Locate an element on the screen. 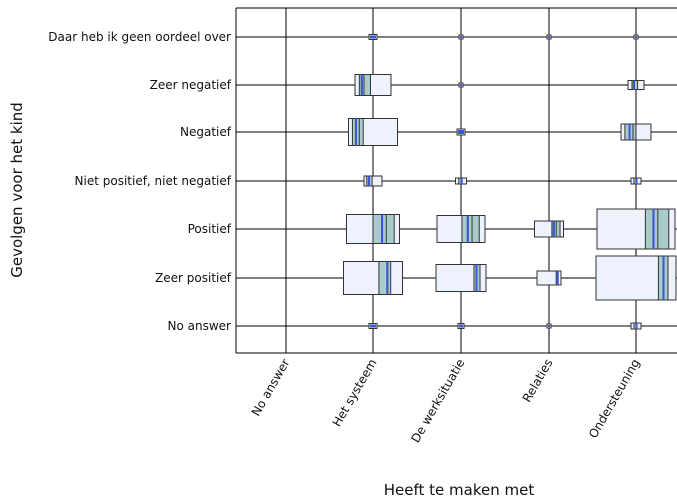 The width and height of the screenshot is (677, 498). y-tick-label: Positief is located at coordinates (210, 229).